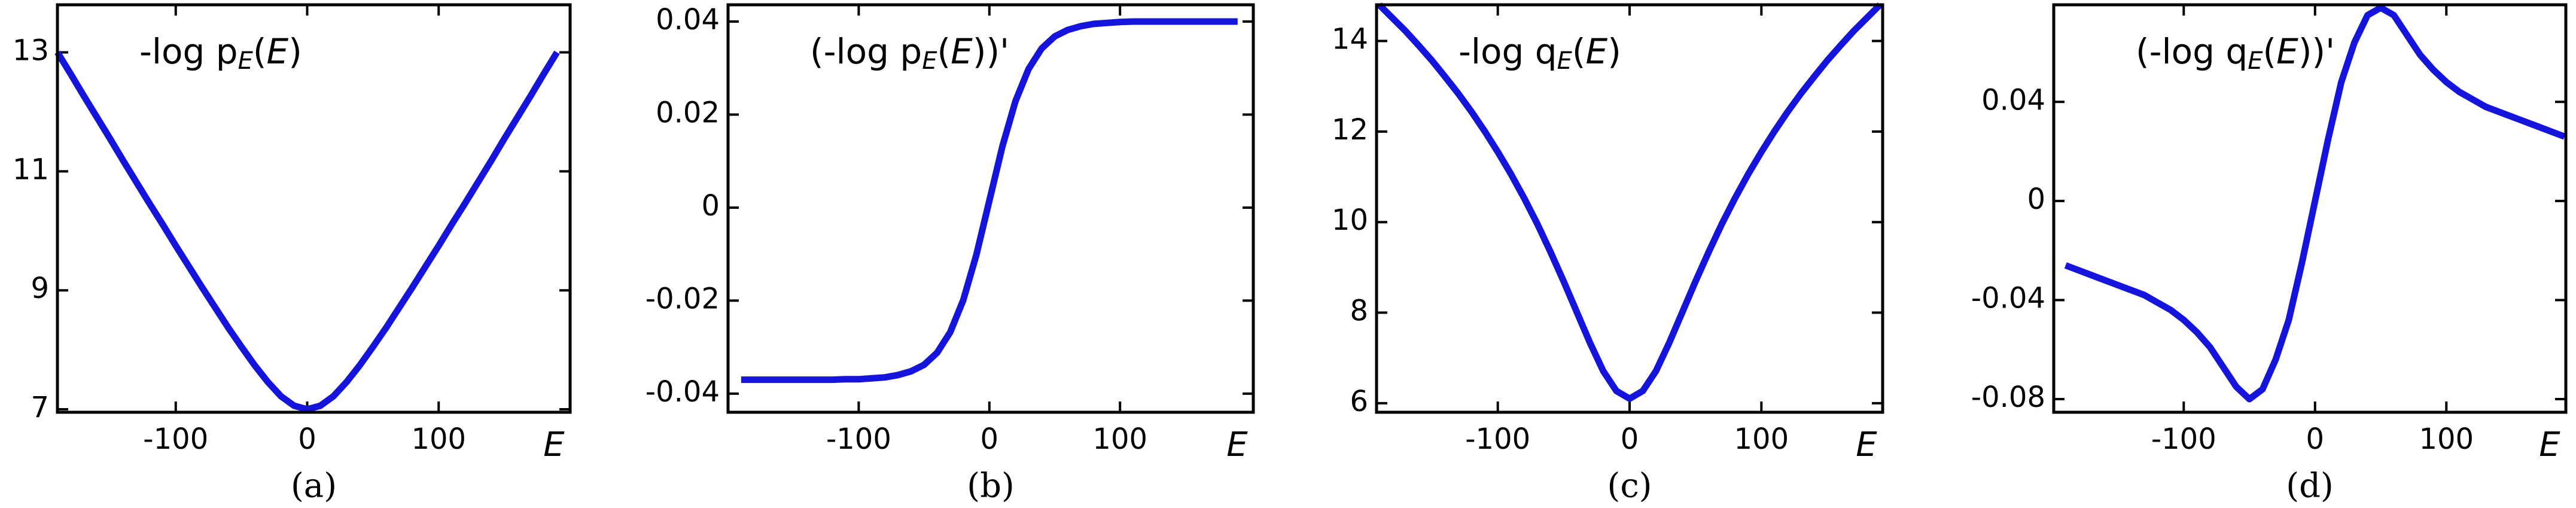  Describe the element at coordinates (1507, 51) in the screenshot. I see `panel-label-part: -log q` at that location.